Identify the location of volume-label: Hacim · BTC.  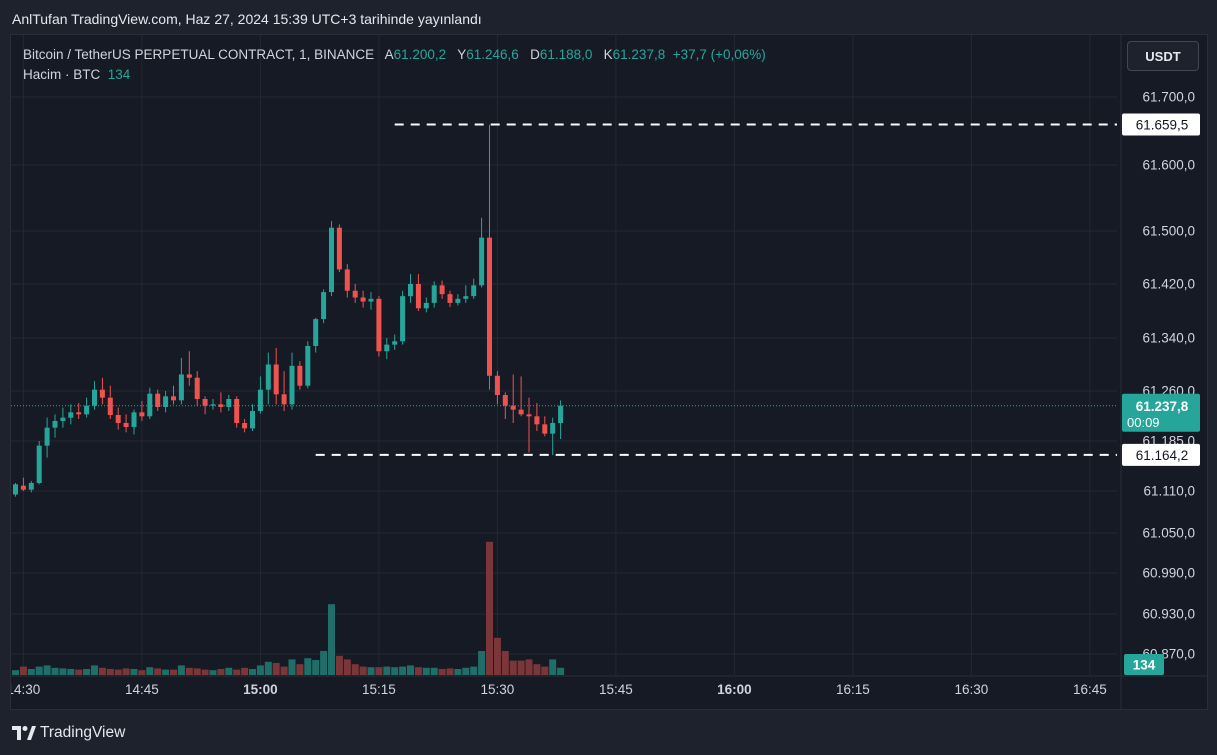
(62, 74).